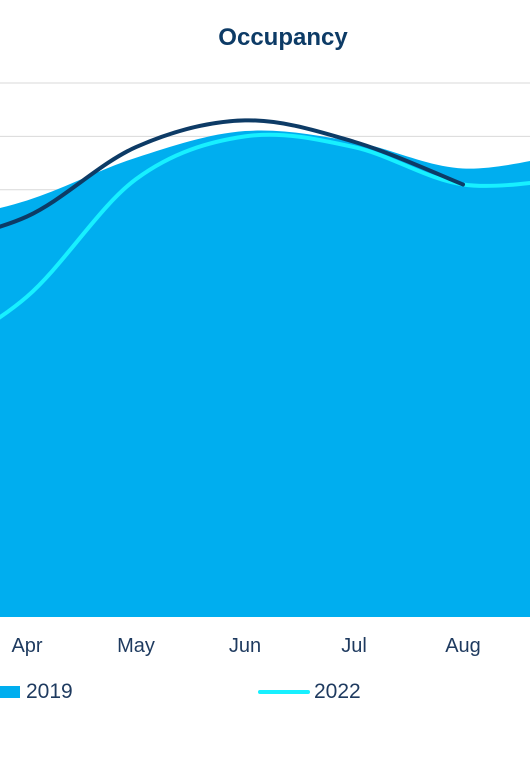 The image size is (530, 776). What do you see at coordinates (463, 646) in the screenshot?
I see `x-tick-label: Aug` at bounding box center [463, 646].